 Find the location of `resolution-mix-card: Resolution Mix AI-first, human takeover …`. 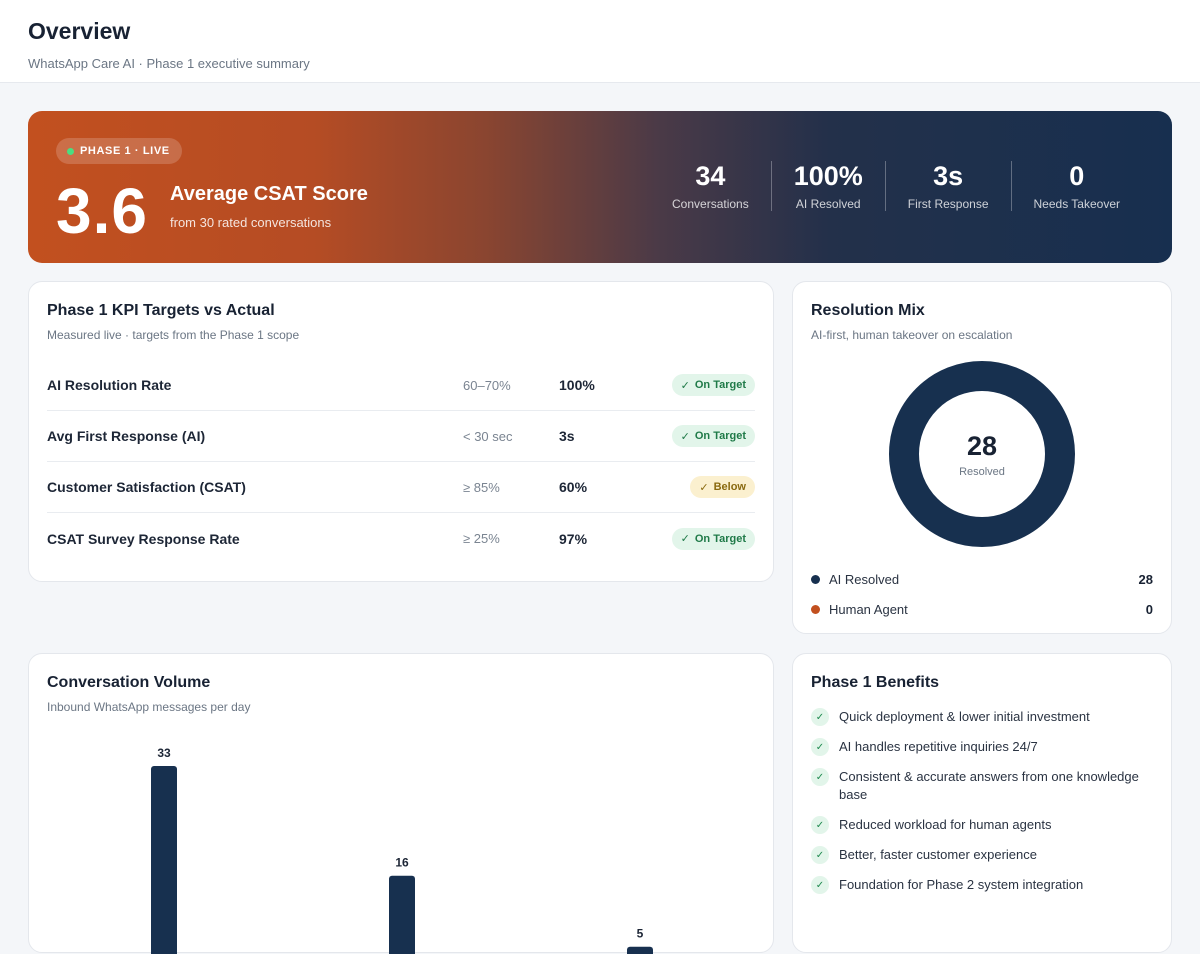

resolution-mix-card: Resolution Mix AI-first, human takeover … is located at coordinates (982, 457).